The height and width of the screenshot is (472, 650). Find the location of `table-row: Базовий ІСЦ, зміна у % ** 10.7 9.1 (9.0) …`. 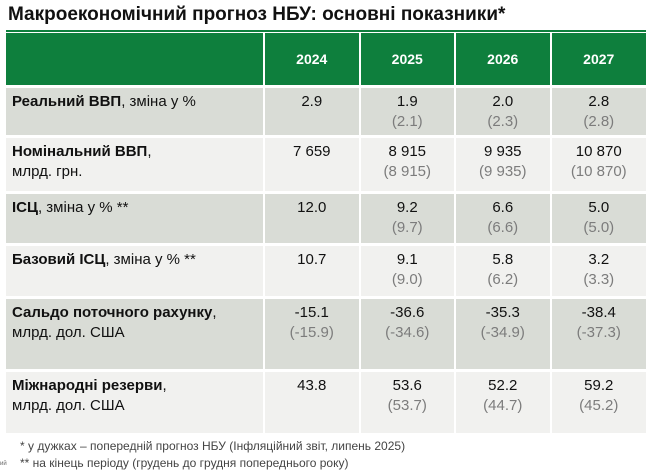

table-row: Базовий ІСЦ, зміна у % ** 10.7 9.1 (9.0) … is located at coordinates (326, 270).